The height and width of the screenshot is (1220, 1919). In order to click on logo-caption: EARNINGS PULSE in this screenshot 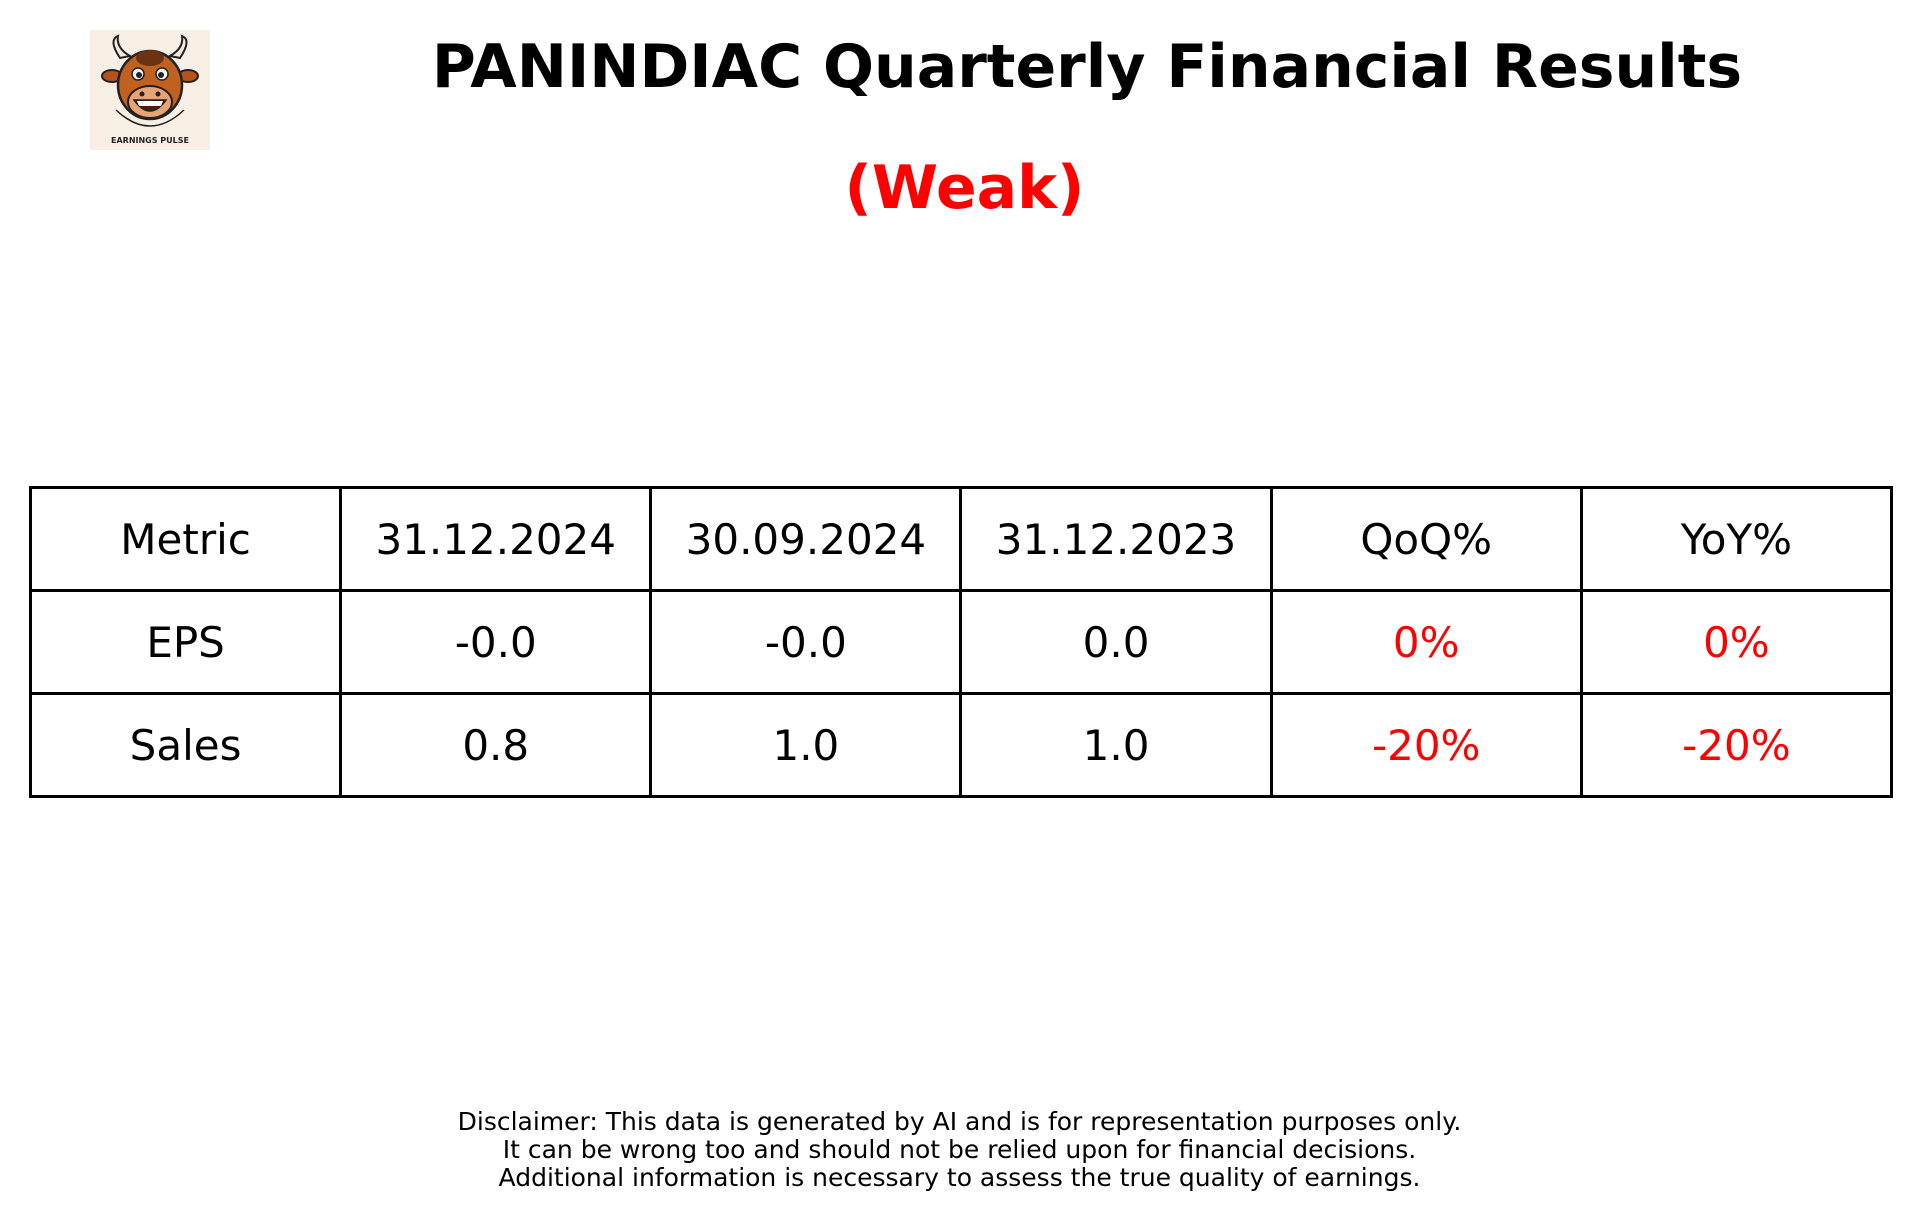, I will do `click(150, 140)`.